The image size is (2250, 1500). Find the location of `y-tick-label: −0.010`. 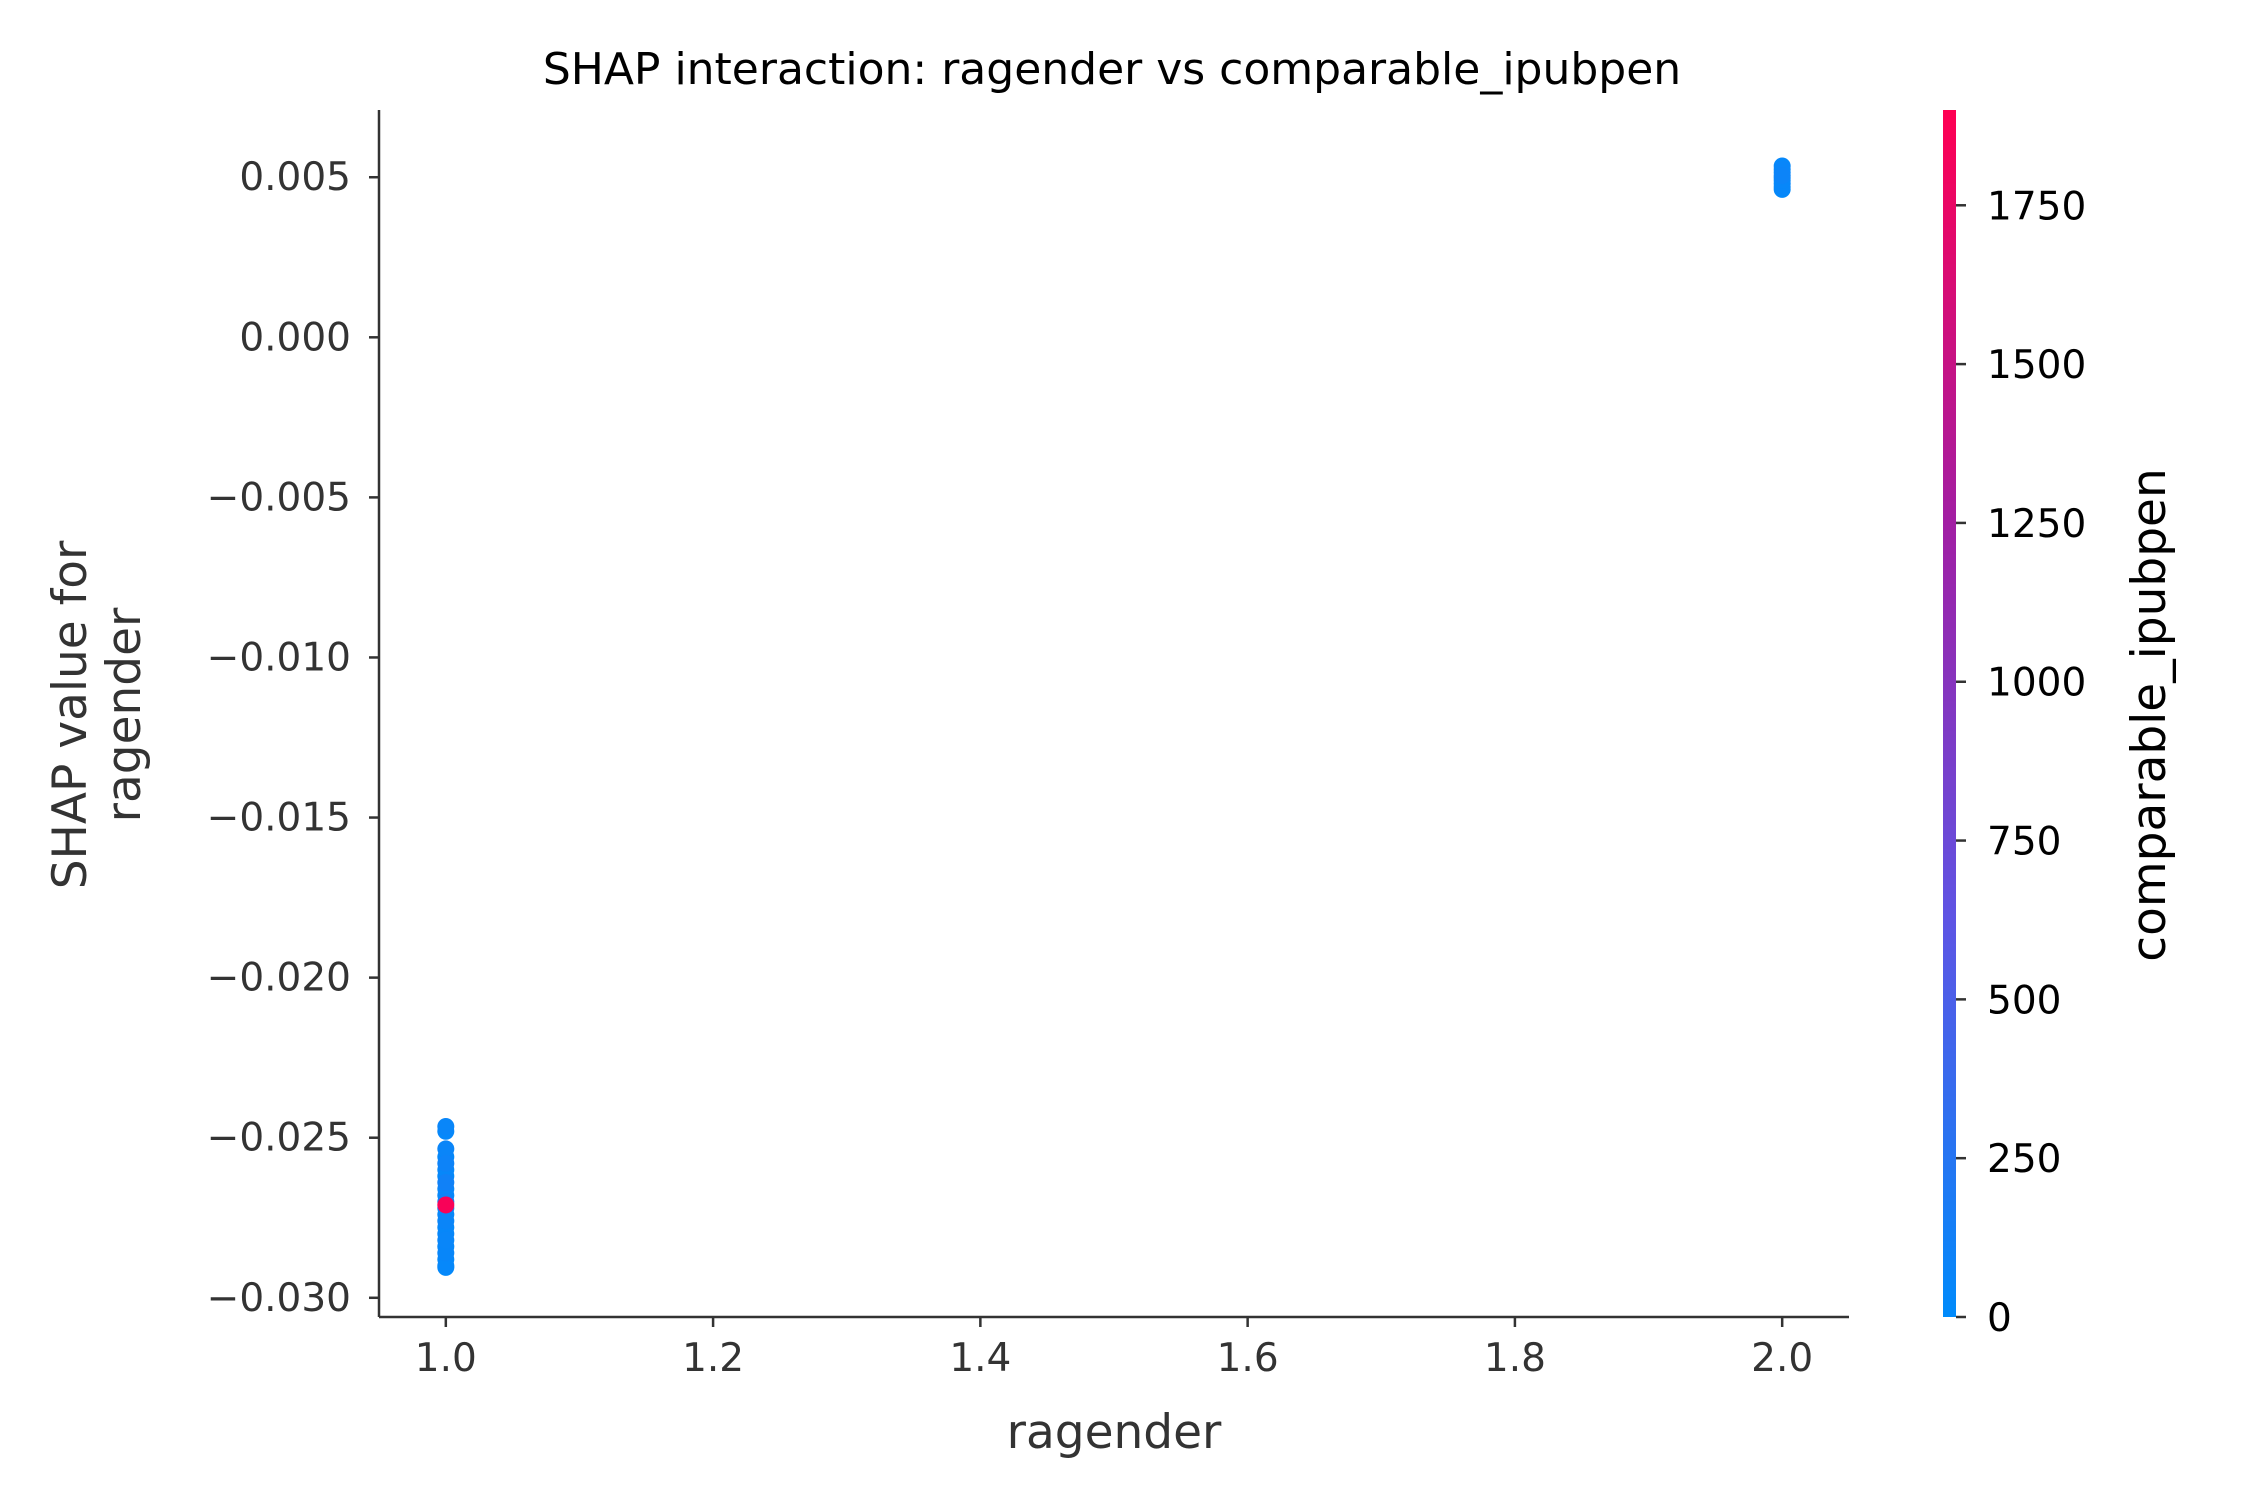

y-tick-label: −0.010 is located at coordinates (279, 657).